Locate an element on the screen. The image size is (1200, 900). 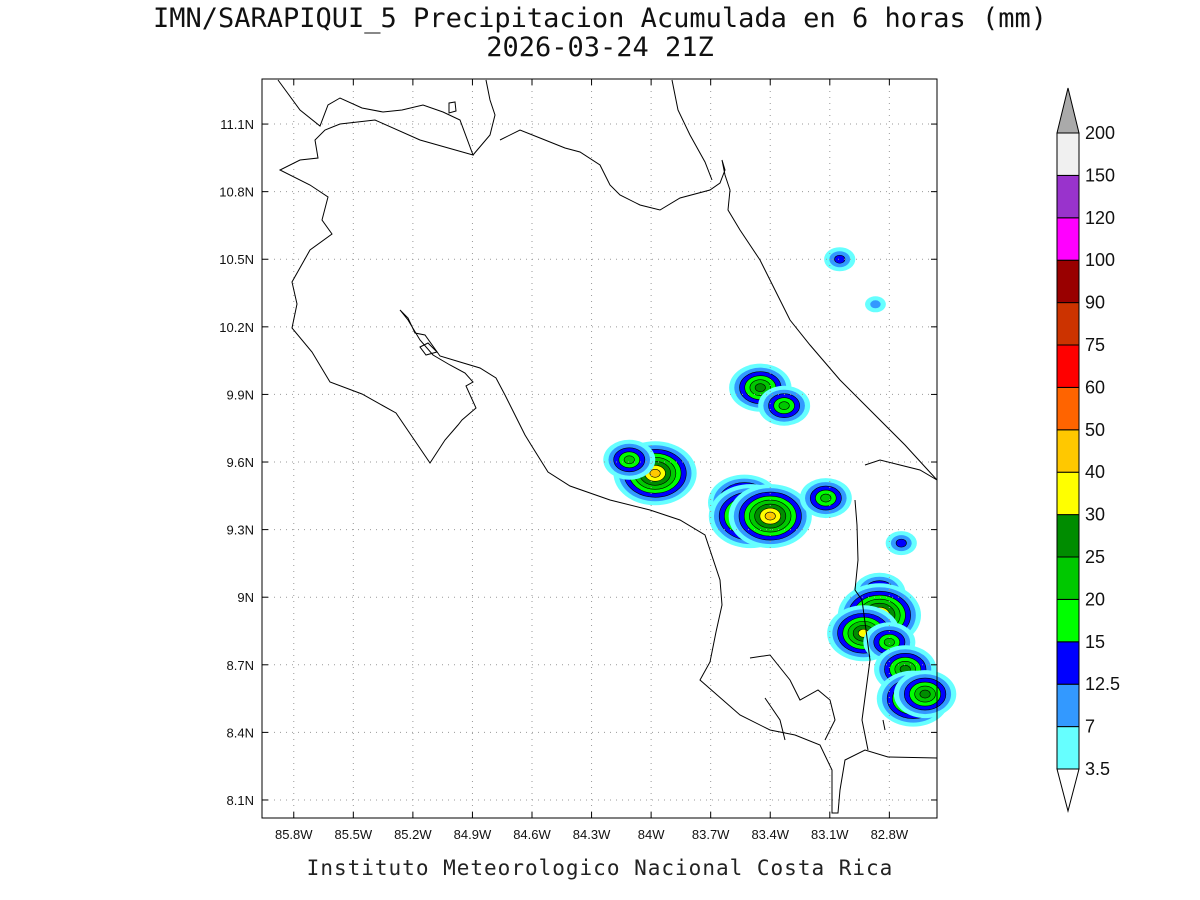
lon-tick-label: 85.8W is located at coordinates (294, 834).